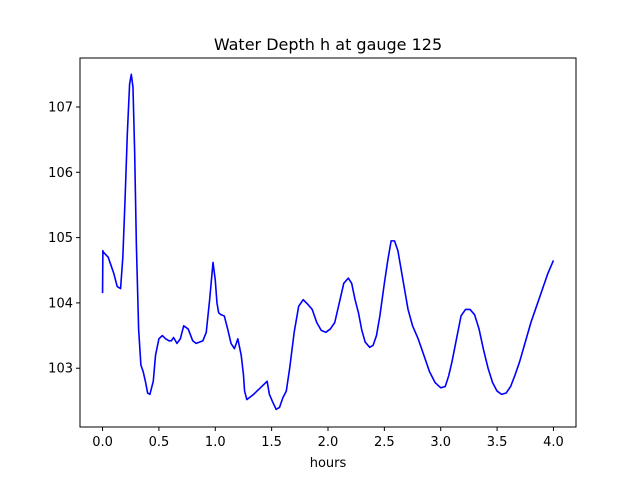 This screenshot has width=640, height=480. I want to click on y-tick-label: 103, so click(60, 369).